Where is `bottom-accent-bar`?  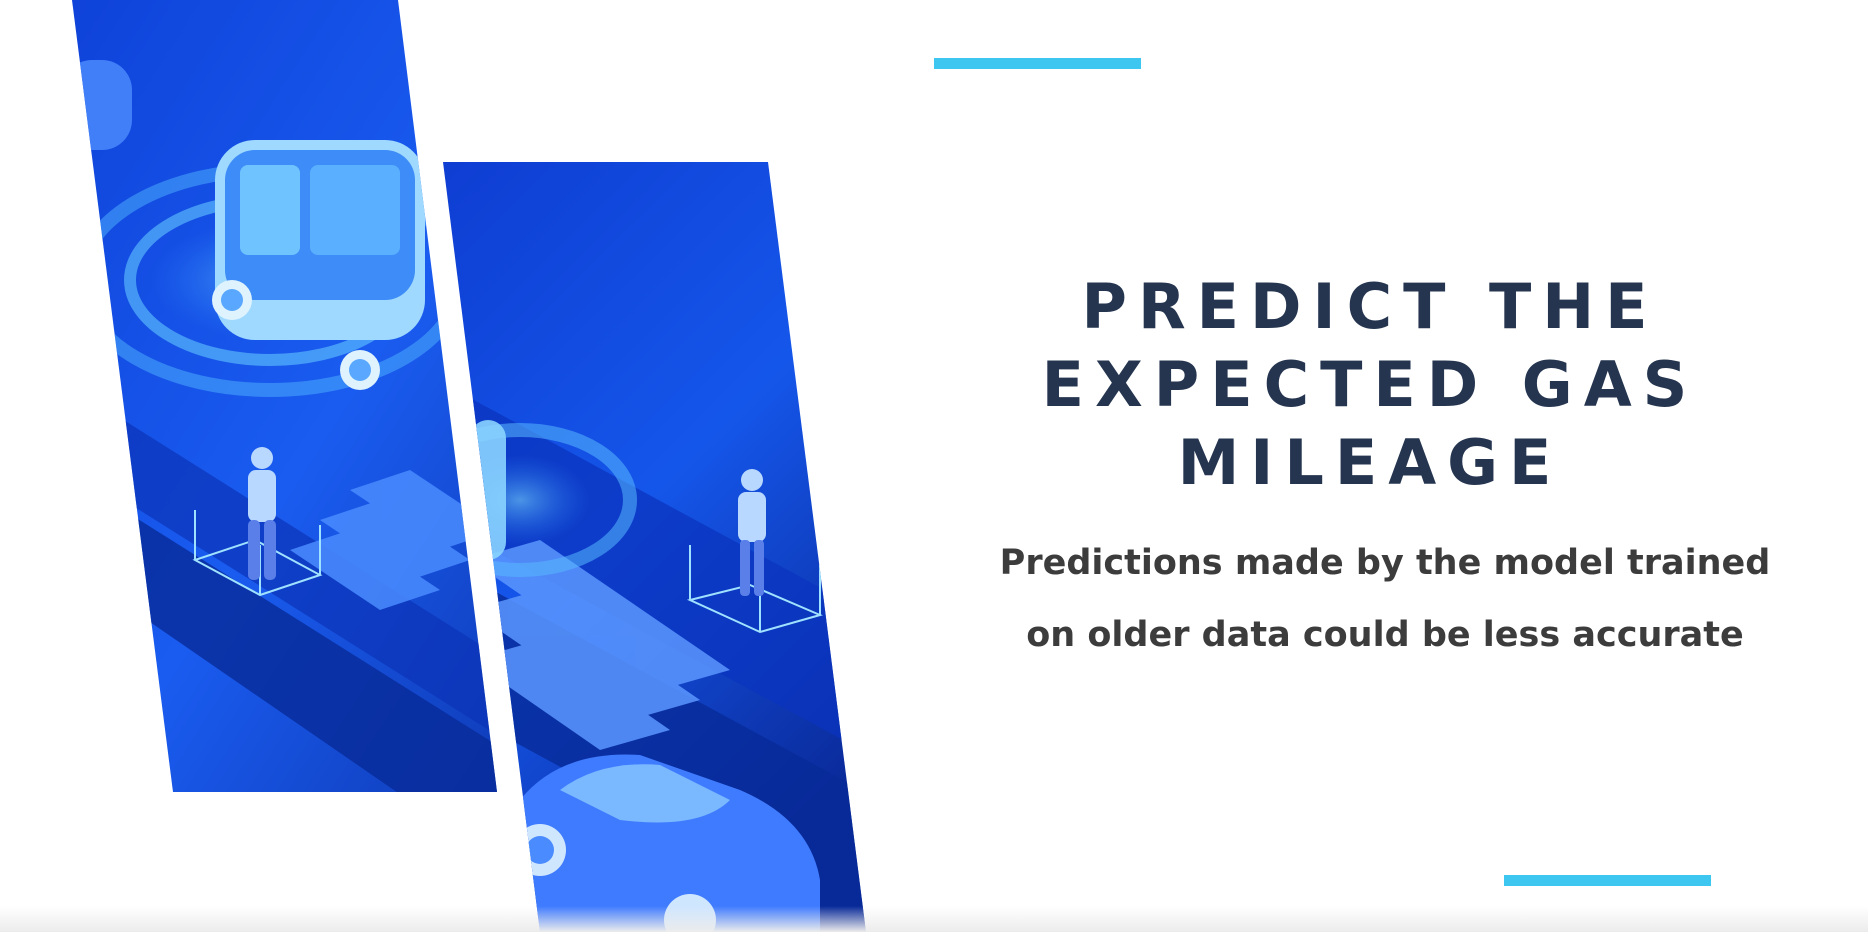 bottom-accent-bar is located at coordinates (1607, 880).